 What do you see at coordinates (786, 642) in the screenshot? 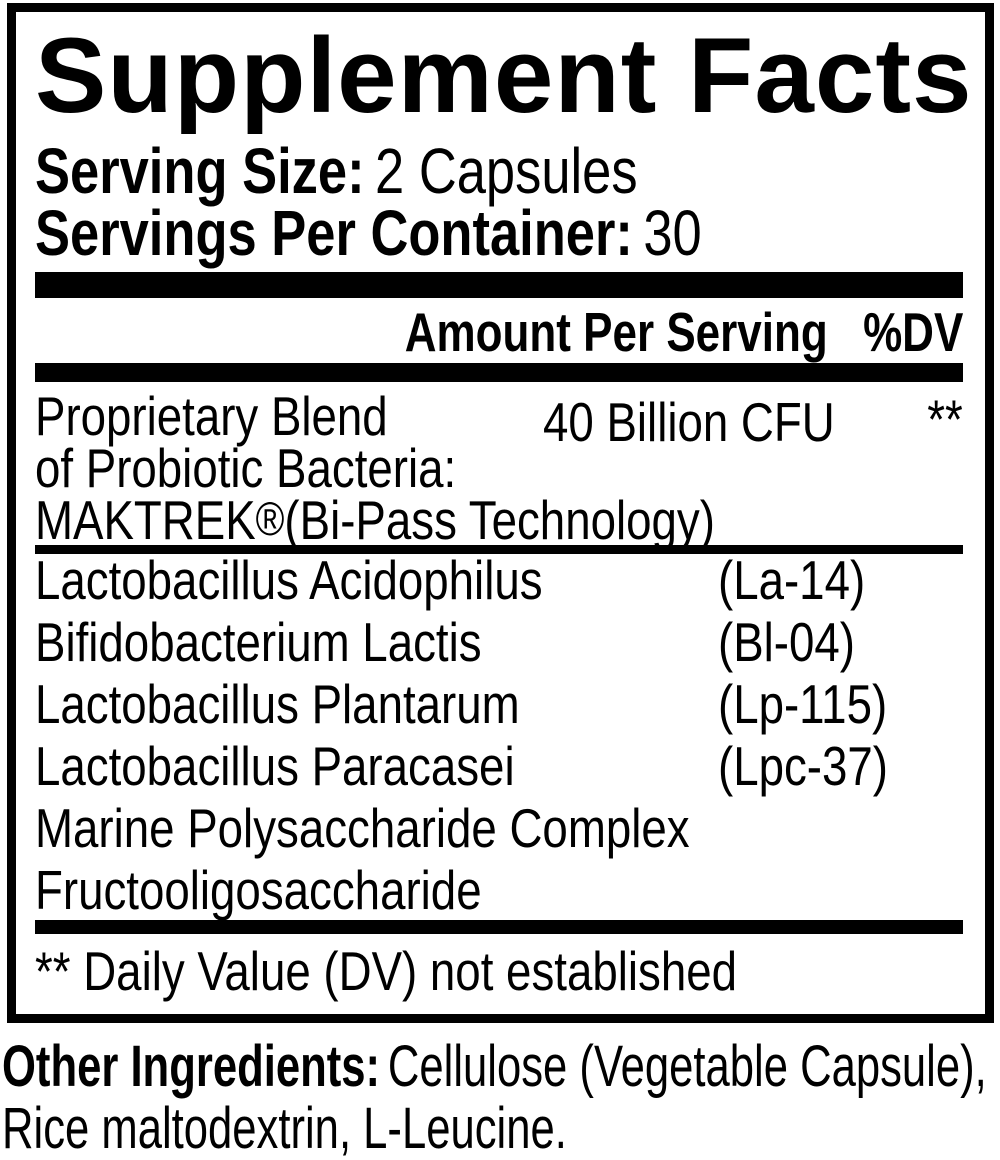
I see `ingredient-strain-code: (Bl-04)` at bounding box center [786, 642].